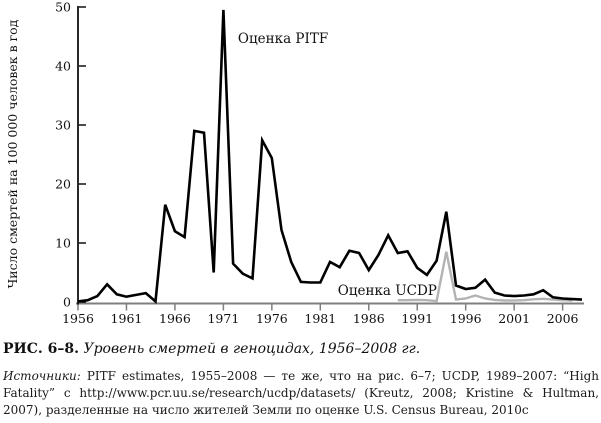  I want to click on y-tick-label: 0, so click(67, 301).